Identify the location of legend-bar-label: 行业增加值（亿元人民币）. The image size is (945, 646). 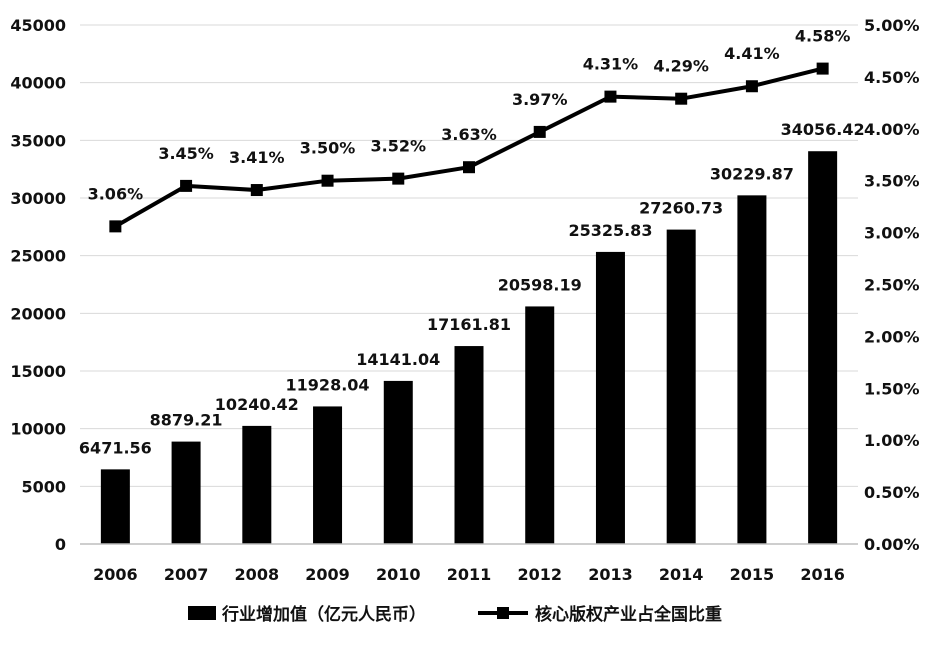
(323, 614).